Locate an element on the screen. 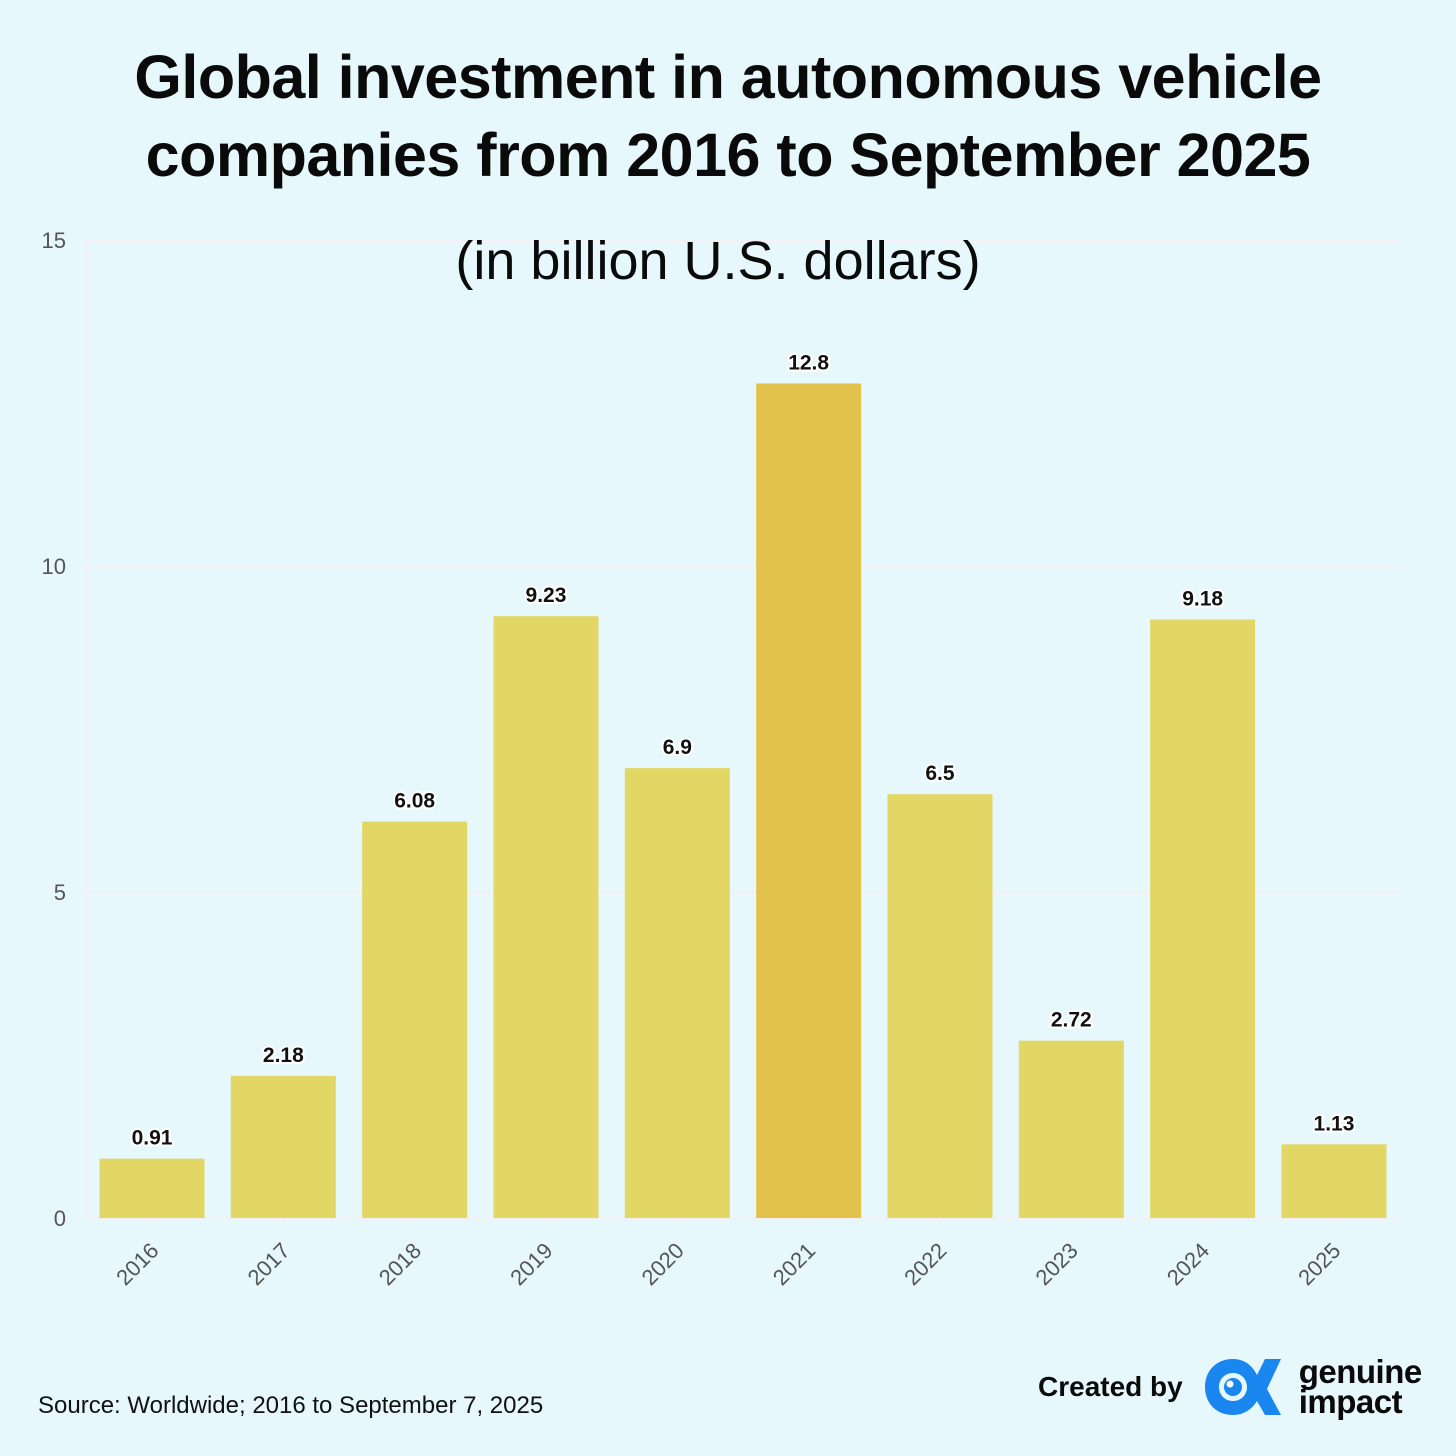 The height and width of the screenshot is (1456, 1456). brand-name: genuine impact is located at coordinates (1360, 1386).